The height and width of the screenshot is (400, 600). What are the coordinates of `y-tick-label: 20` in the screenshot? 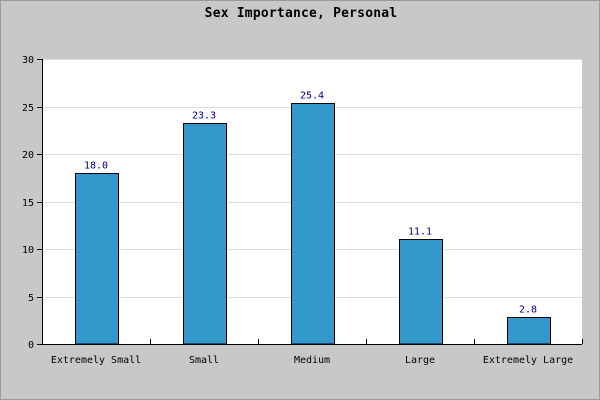 It's located at (28, 155).